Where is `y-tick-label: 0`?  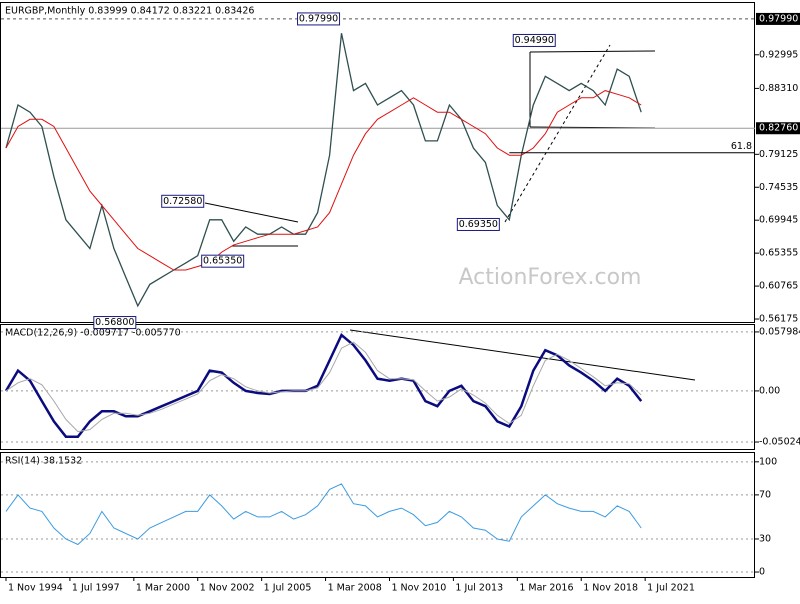 y-tick-label: 0 is located at coordinates (762, 572).